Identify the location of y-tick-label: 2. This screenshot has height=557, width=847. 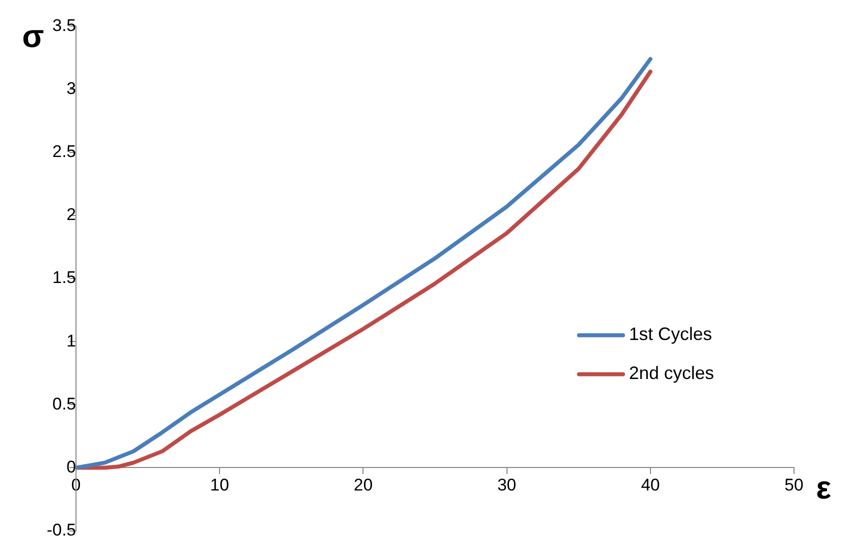
(71, 214).